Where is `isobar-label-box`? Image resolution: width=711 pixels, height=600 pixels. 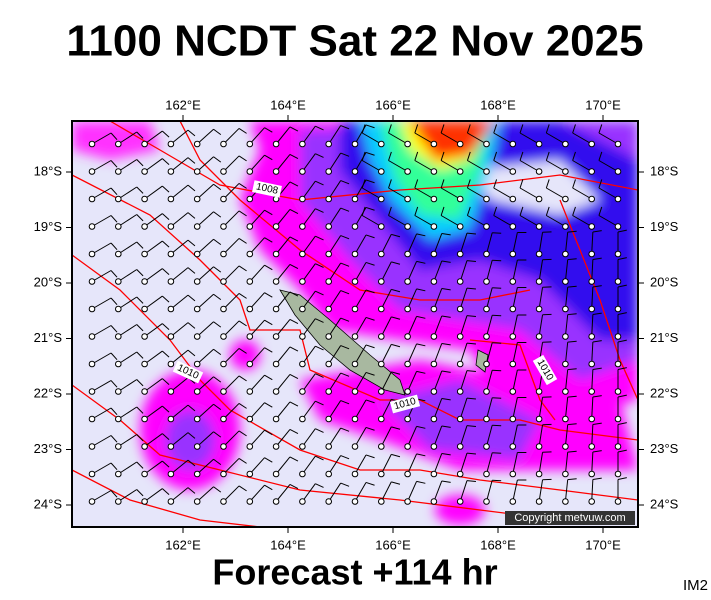
isobar-label-box is located at coordinates (267, 189).